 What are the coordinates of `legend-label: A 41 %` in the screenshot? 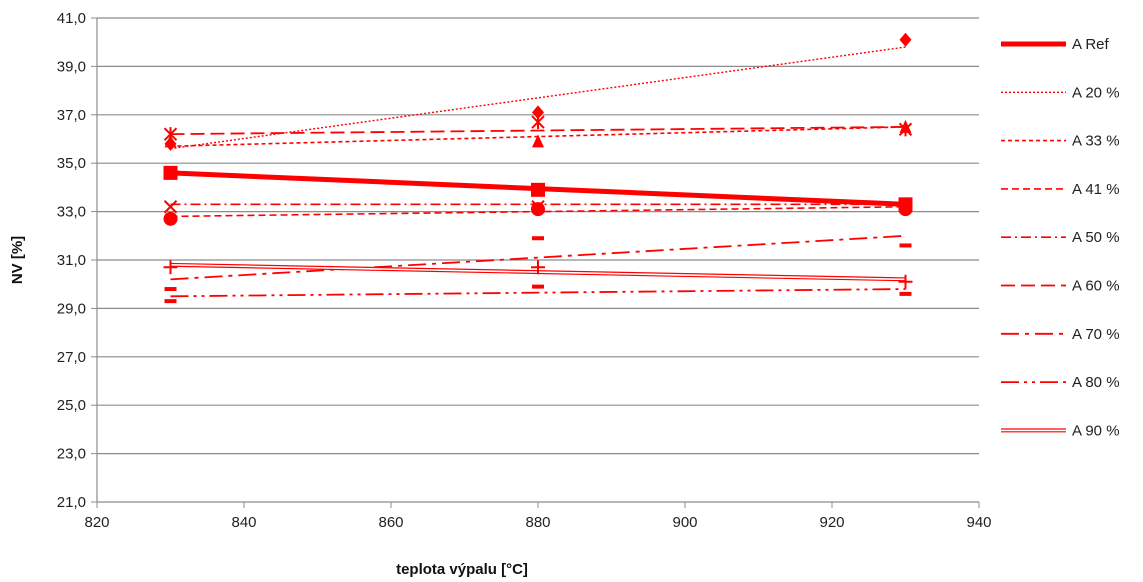 It's located at (1096, 189).